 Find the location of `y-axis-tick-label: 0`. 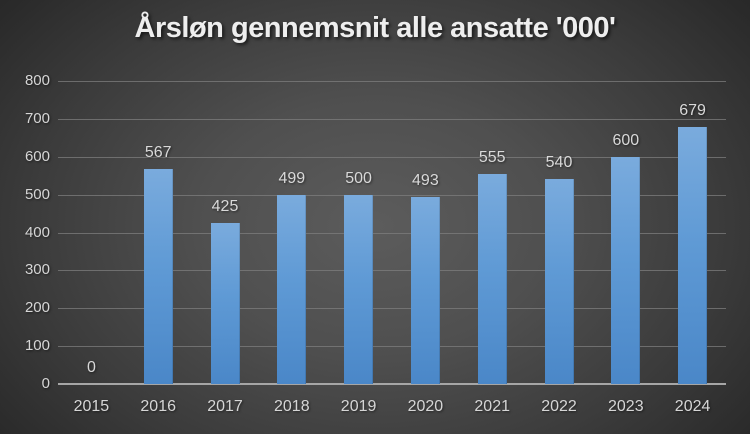

y-axis-tick-label: 0 is located at coordinates (45, 383).